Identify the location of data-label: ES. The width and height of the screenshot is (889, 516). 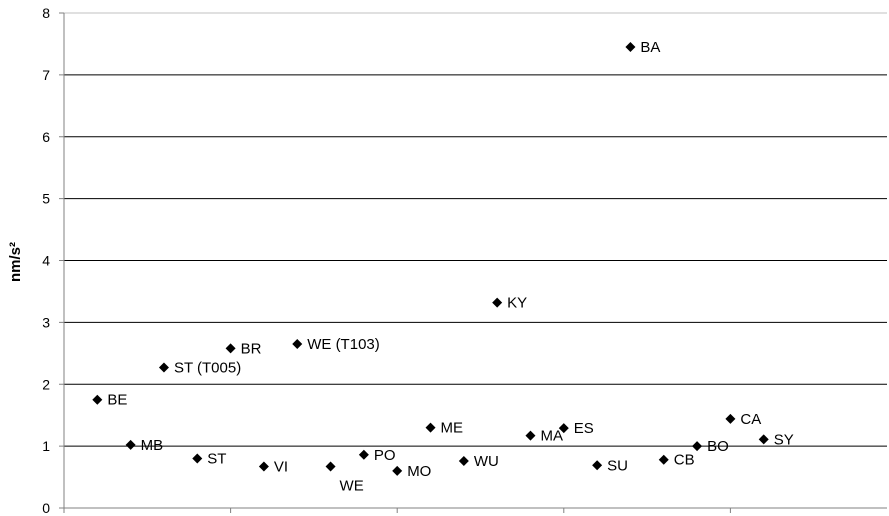
(584, 428).